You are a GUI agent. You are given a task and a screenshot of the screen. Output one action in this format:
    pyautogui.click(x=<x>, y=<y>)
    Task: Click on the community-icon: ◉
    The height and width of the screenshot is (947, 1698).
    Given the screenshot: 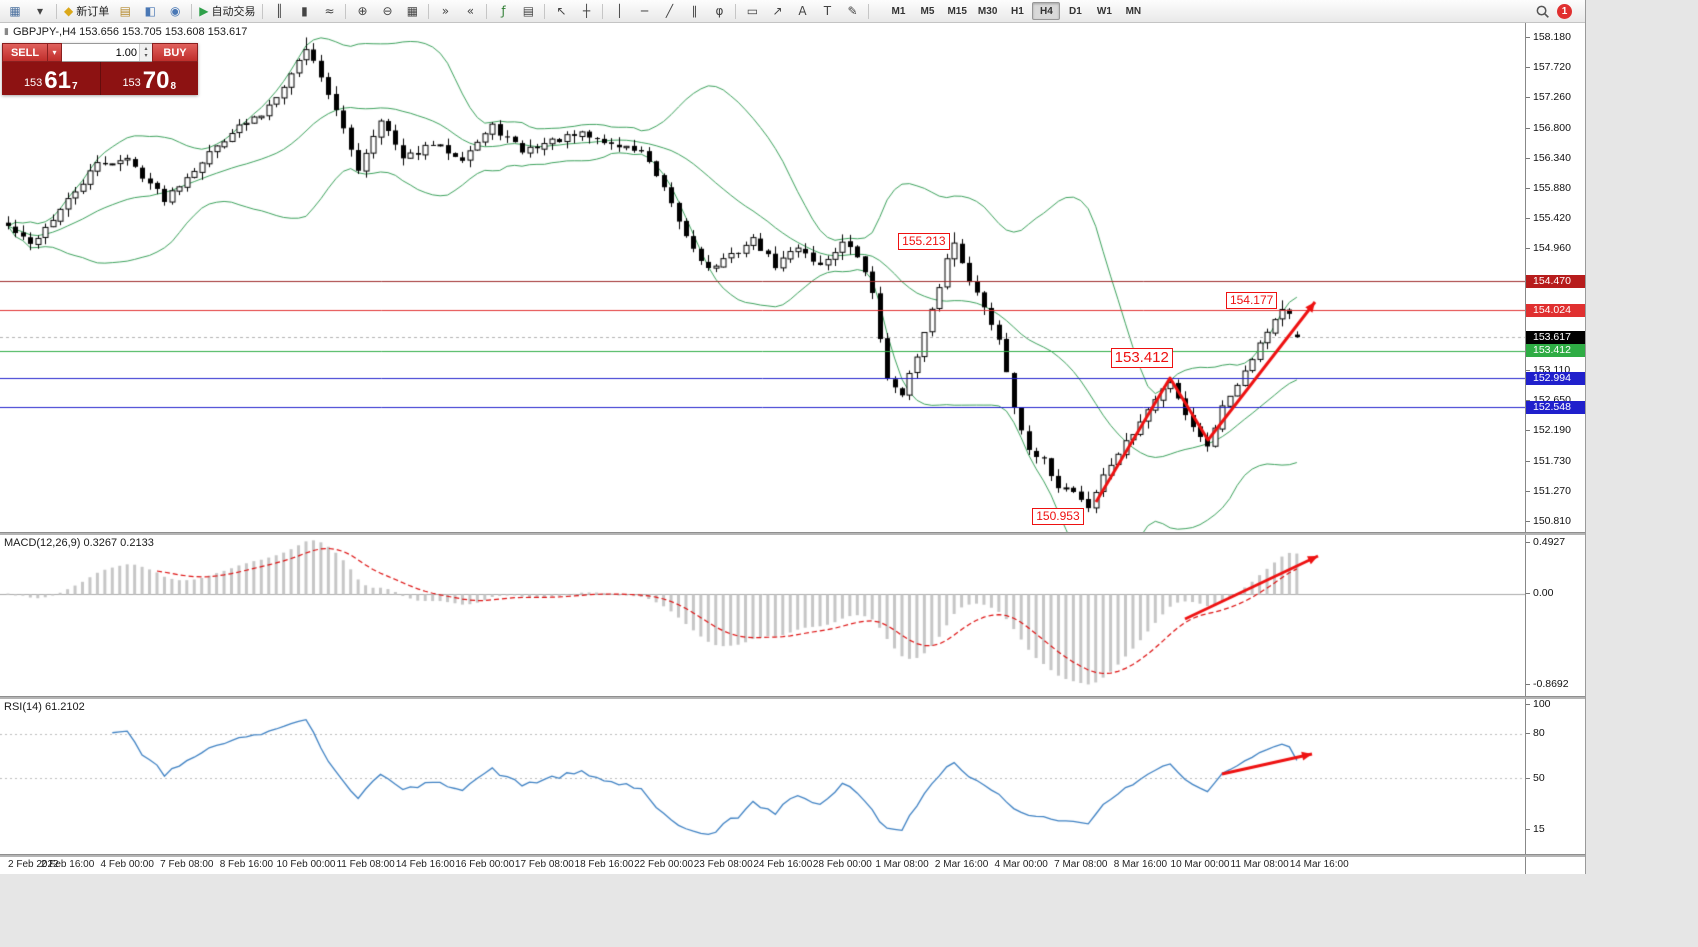 What is the action you would take?
    pyautogui.click(x=175, y=11)
    